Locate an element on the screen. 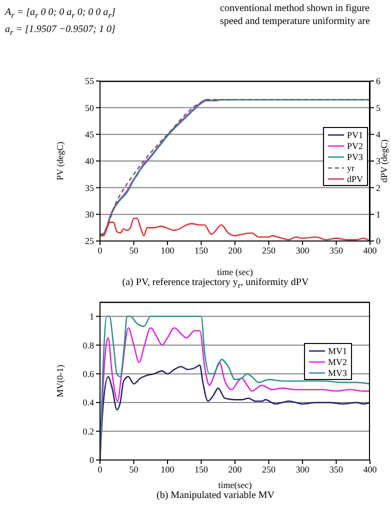 This screenshot has width=391, height=510. text: A$_{r}$ = [a$_{r}$ 0 0; 0 a$_{r}$ 0; 0 0 a$_{r}$] is located at coordinates (60, 13).